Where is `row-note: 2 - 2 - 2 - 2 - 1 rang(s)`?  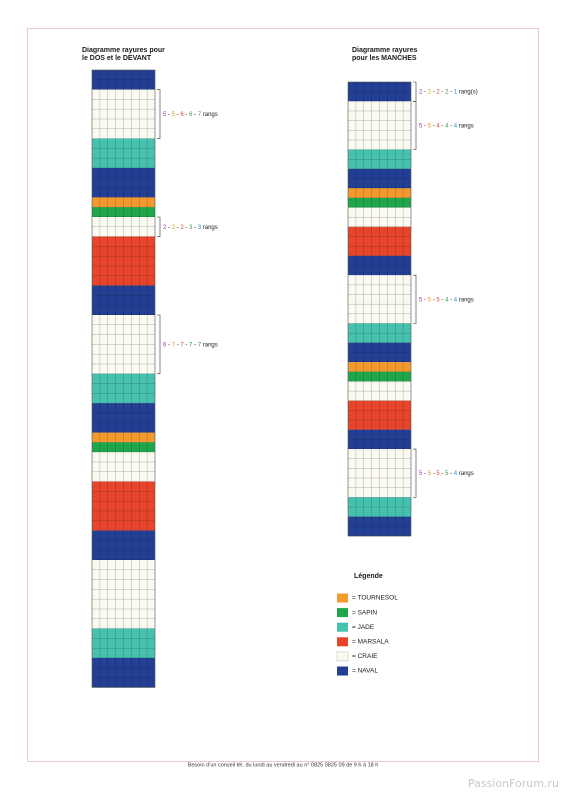 row-note: 2 - 2 - 2 - 2 - 1 rang(s) is located at coordinates (448, 92).